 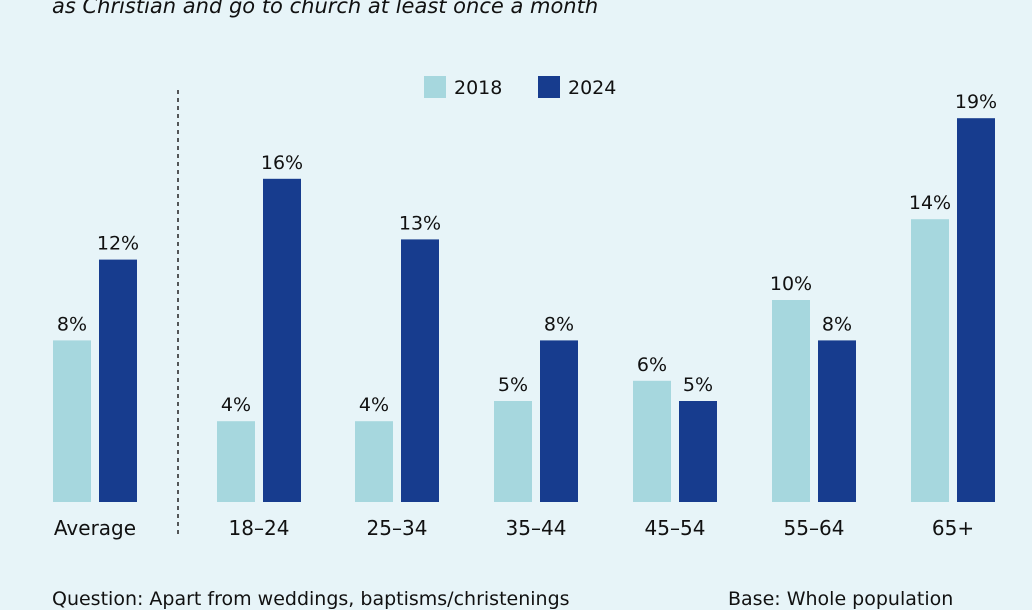 I want to click on legend-label-2024: 2024, so click(x=592, y=88).